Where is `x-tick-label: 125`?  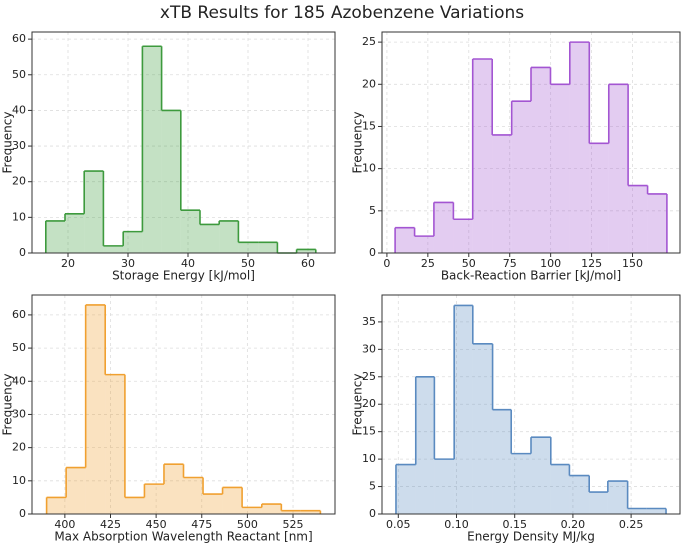 x-tick-label: 125 is located at coordinates (591, 263).